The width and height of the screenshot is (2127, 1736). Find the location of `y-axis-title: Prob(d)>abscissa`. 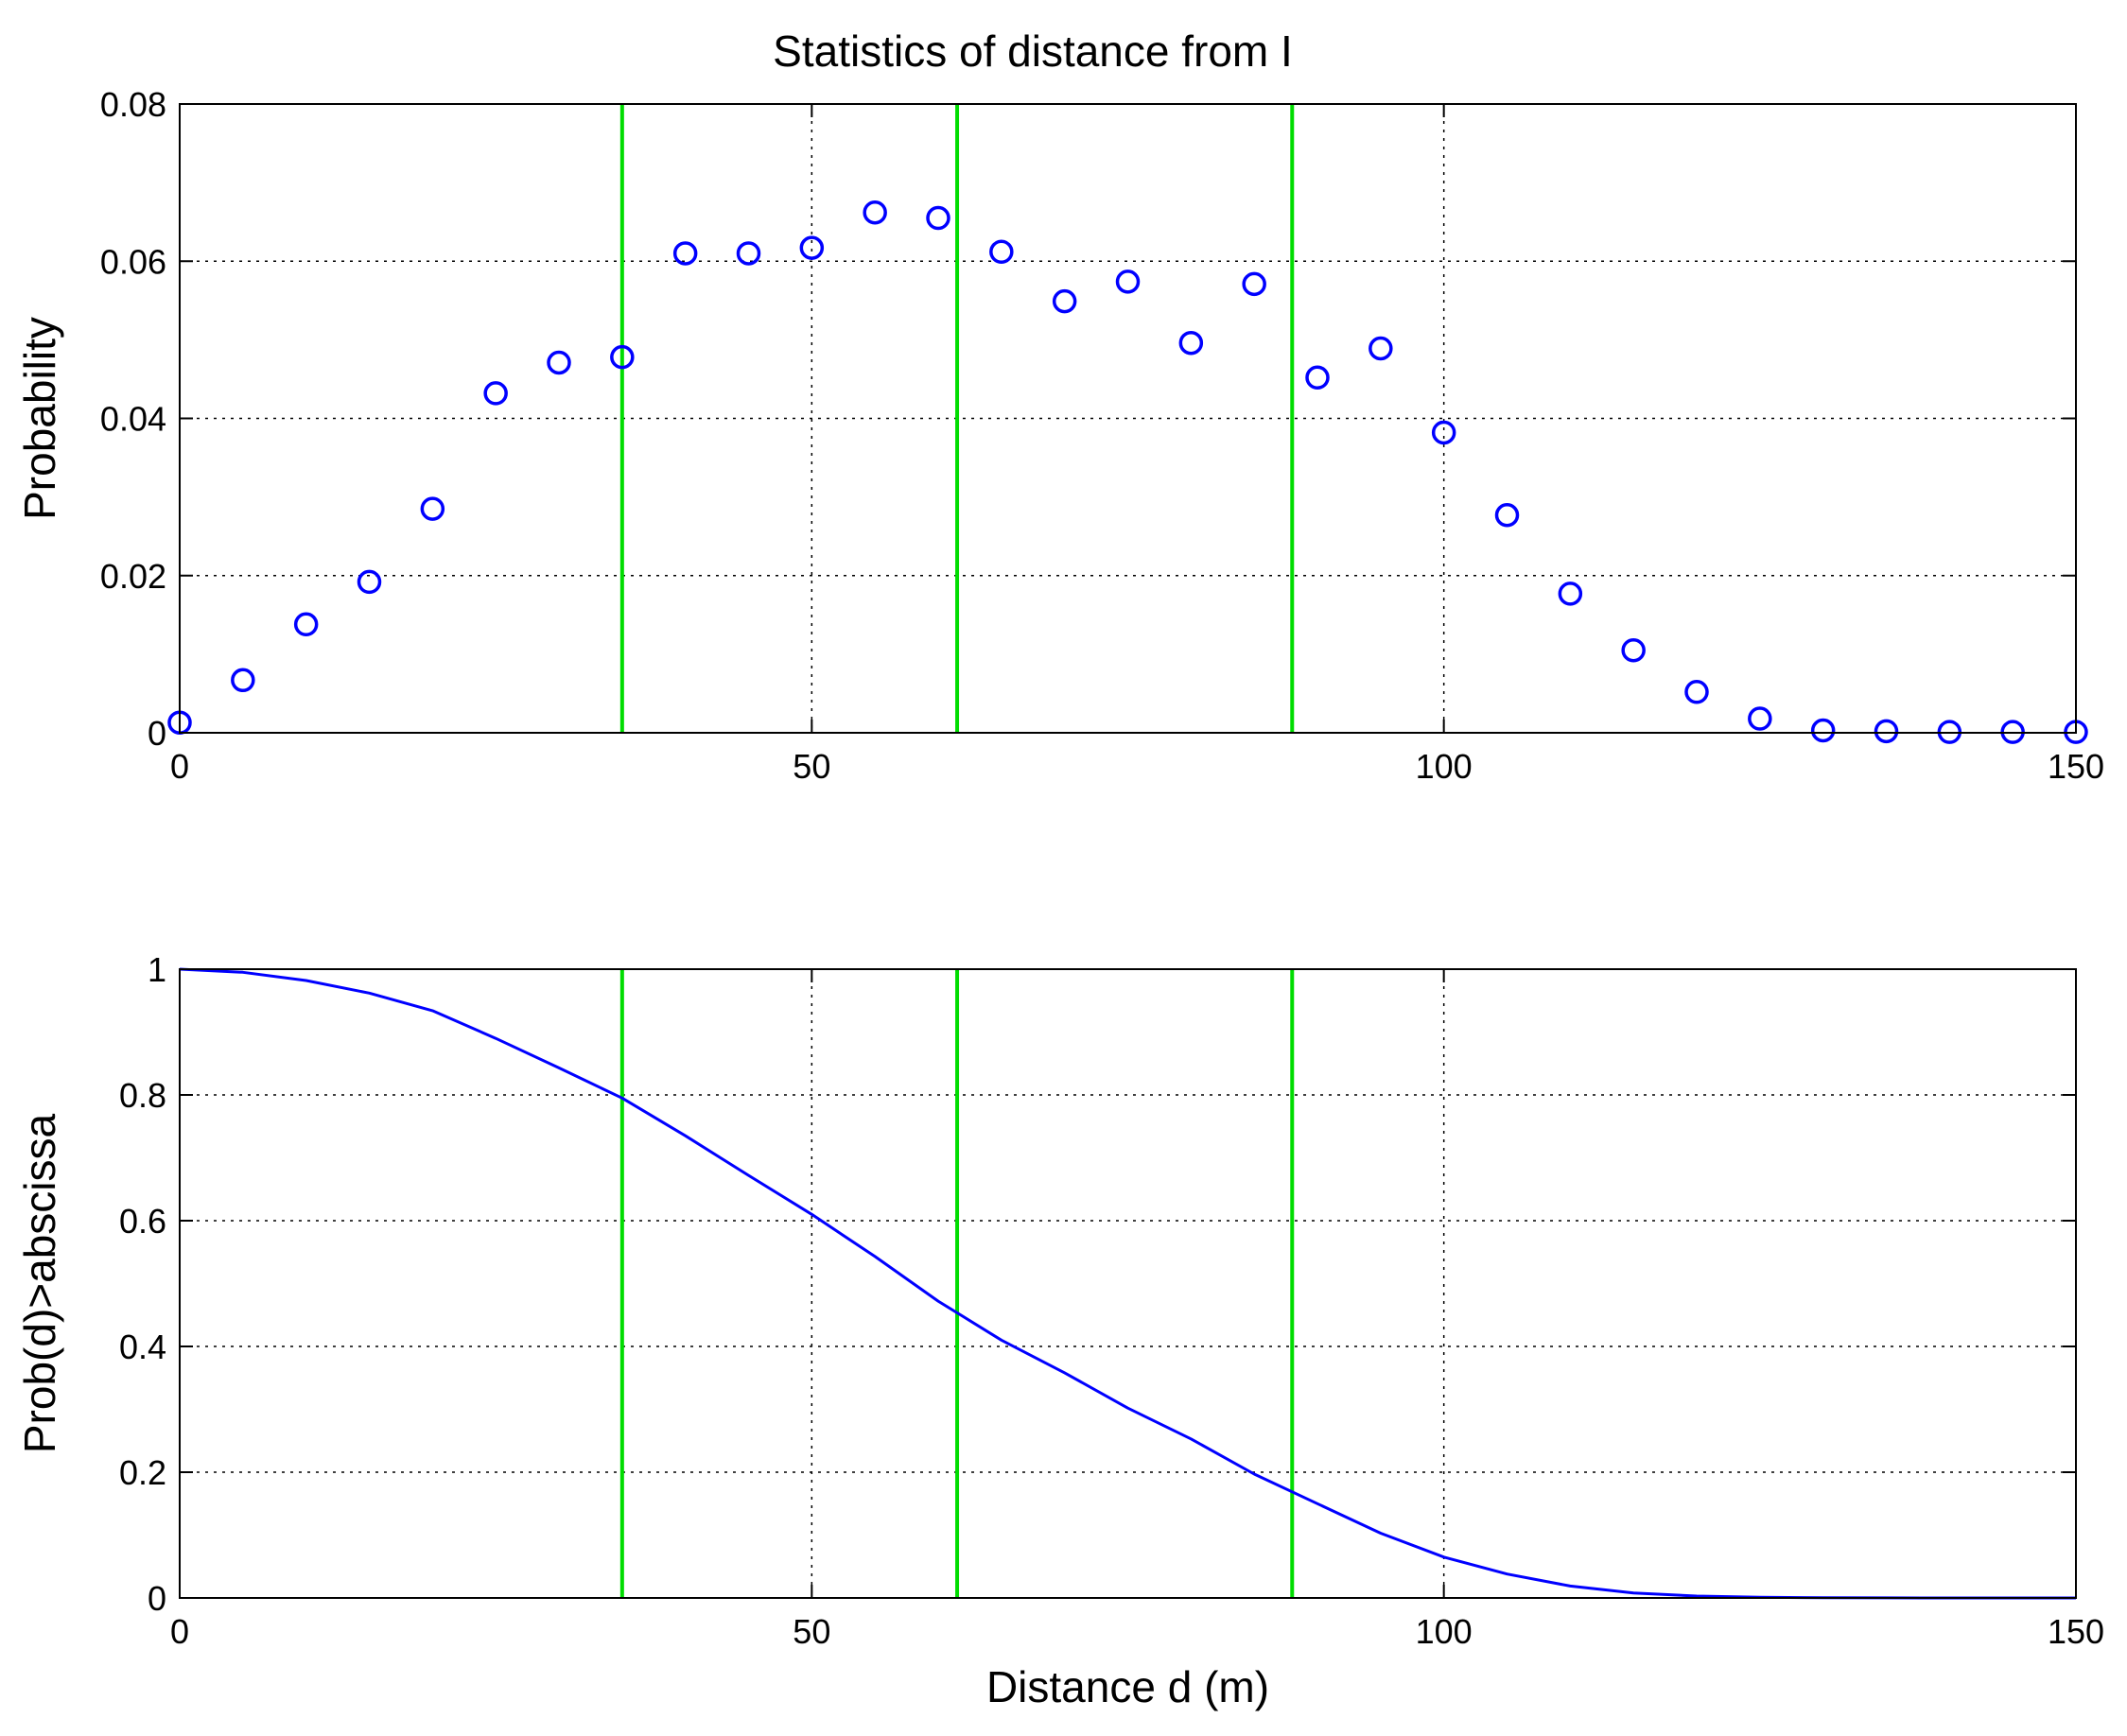

y-axis-title: Prob(d)>abscissa is located at coordinates (39, 1283).